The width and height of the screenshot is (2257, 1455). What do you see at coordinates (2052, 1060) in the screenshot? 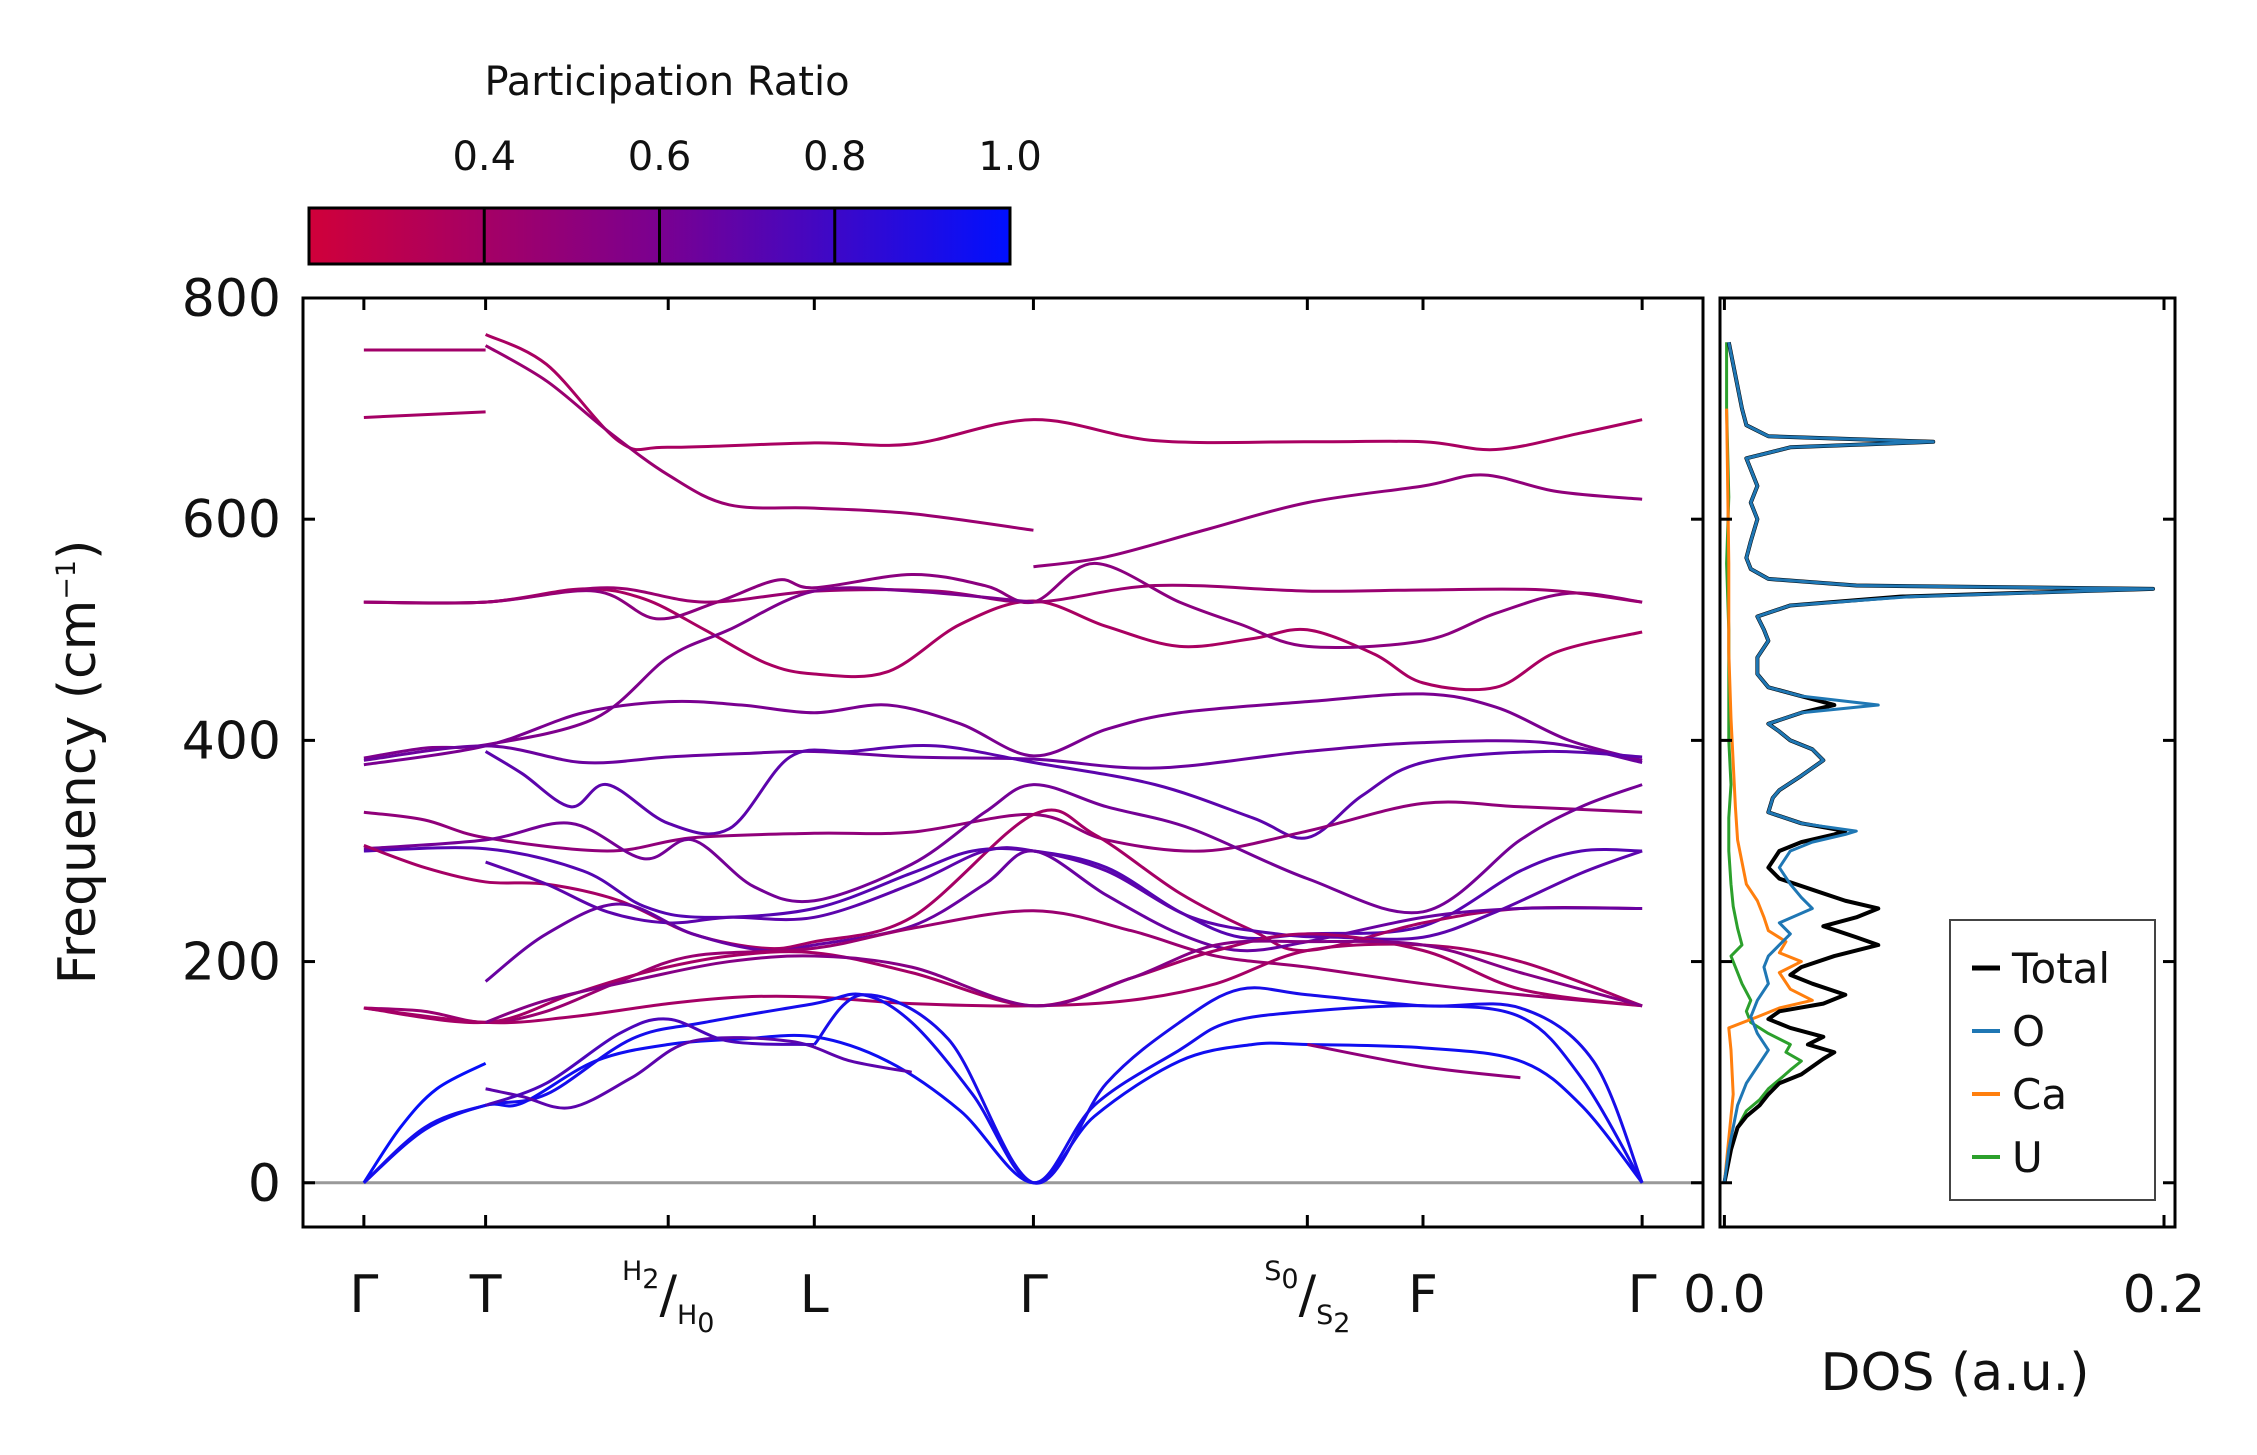
I see `dos-legend: Total O Ca U` at bounding box center [2052, 1060].